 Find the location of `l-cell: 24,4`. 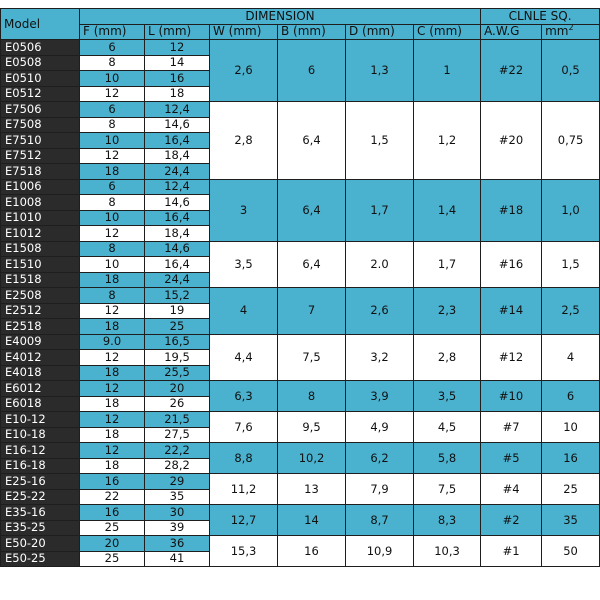

l-cell: 24,4 is located at coordinates (177, 171).